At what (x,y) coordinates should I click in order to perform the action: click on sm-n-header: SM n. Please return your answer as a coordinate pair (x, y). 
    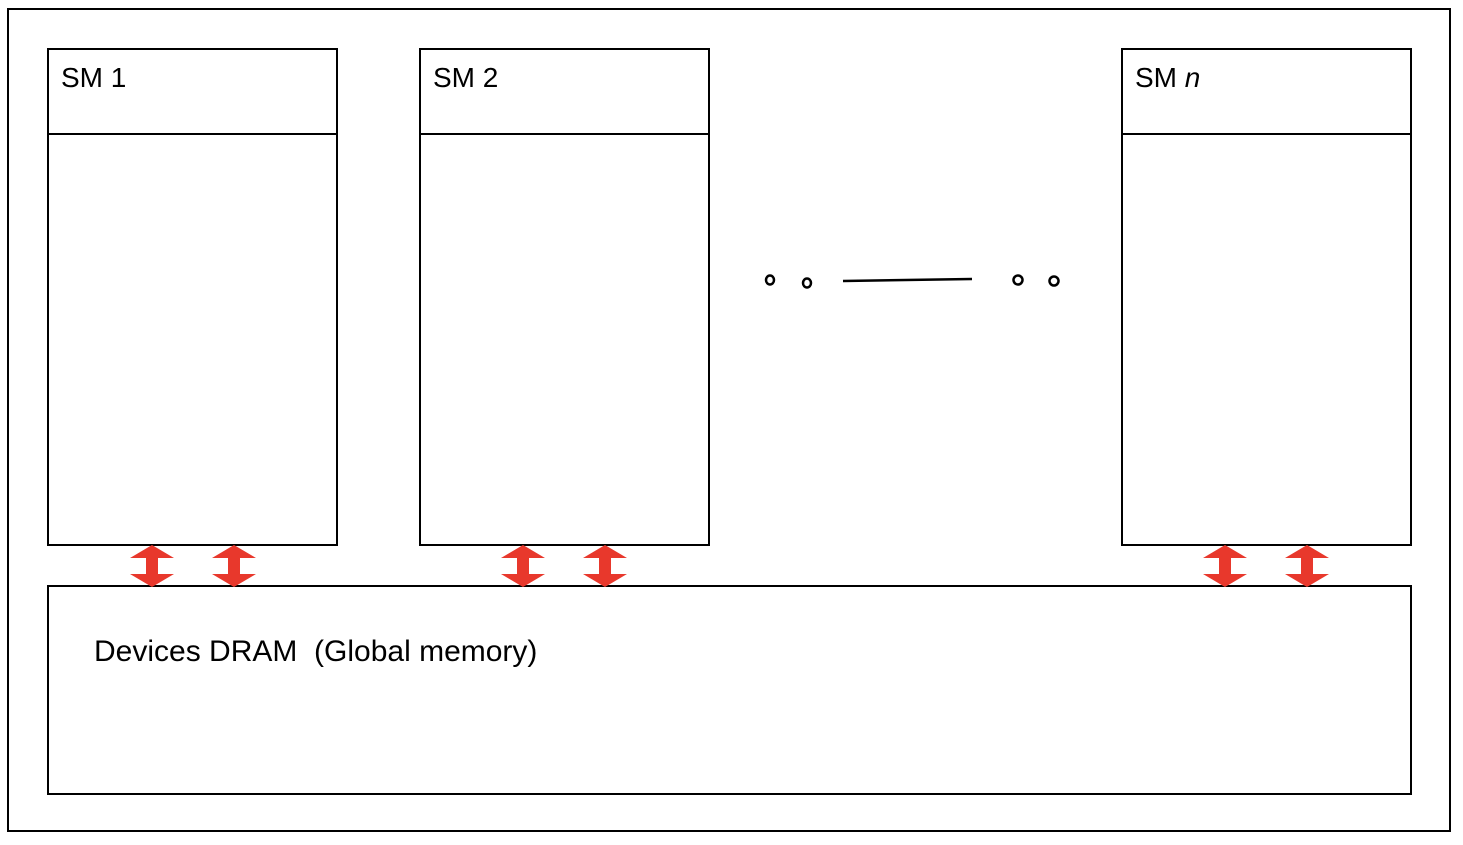
    Looking at the image, I should click on (1266, 92).